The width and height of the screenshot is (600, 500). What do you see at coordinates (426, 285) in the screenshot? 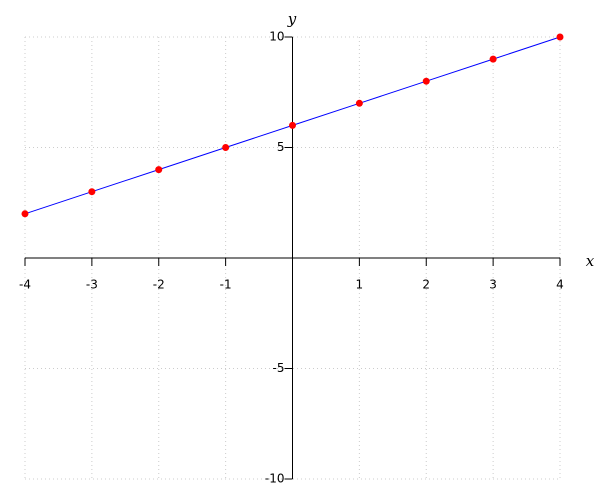
I see `x-tick-label: 2` at bounding box center [426, 285].